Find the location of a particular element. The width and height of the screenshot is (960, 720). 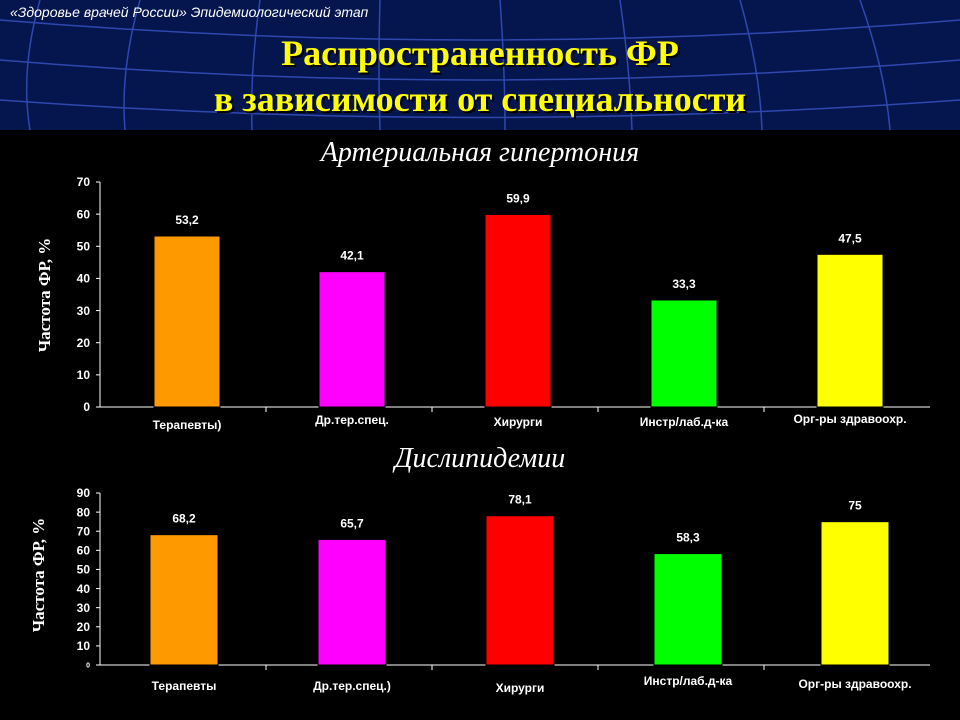

chart2-y-tick-label: 70 is located at coordinates (84, 531).